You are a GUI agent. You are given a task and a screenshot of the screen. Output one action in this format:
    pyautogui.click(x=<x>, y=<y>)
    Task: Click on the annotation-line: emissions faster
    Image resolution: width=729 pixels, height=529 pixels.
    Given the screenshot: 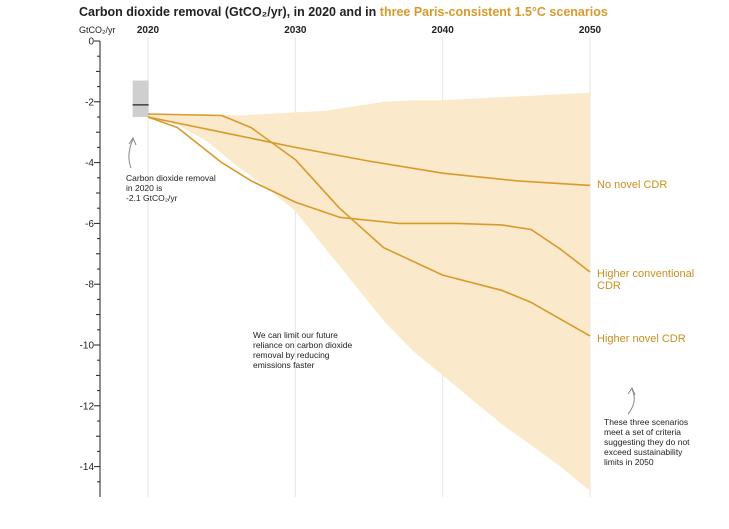 What is the action you would take?
    pyautogui.click(x=284, y=365)
    